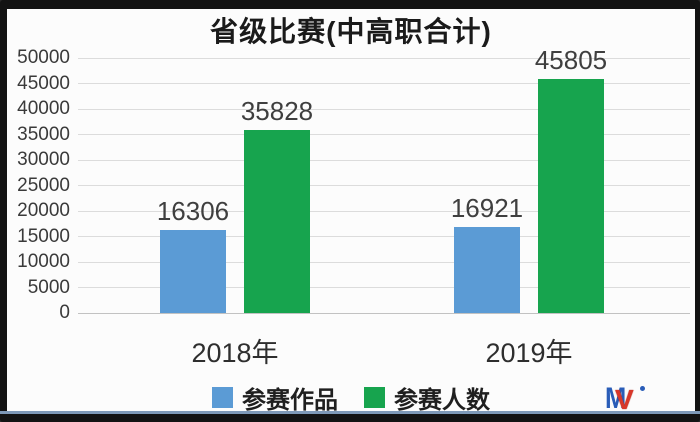 The height and width of the screenshot is (422, 700). I want to click on legend-label-entries: 参赛作品, so click(290, 400).